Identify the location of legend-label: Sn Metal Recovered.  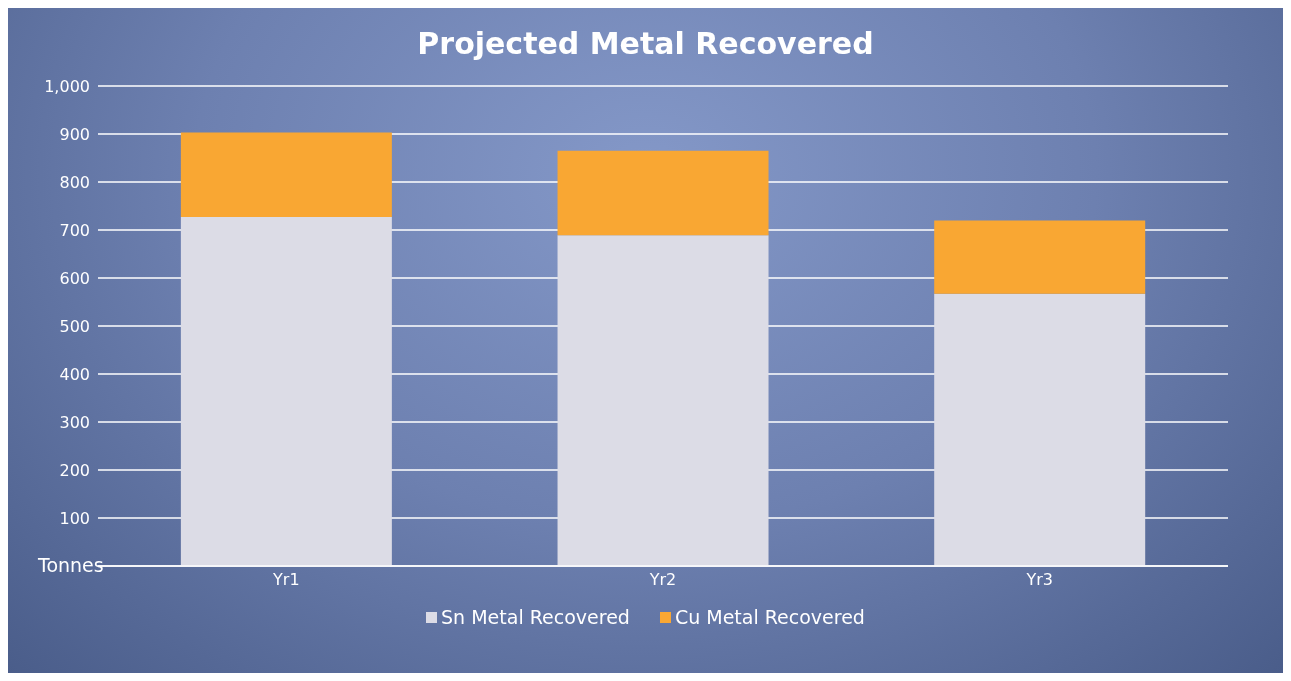
(535, 617).